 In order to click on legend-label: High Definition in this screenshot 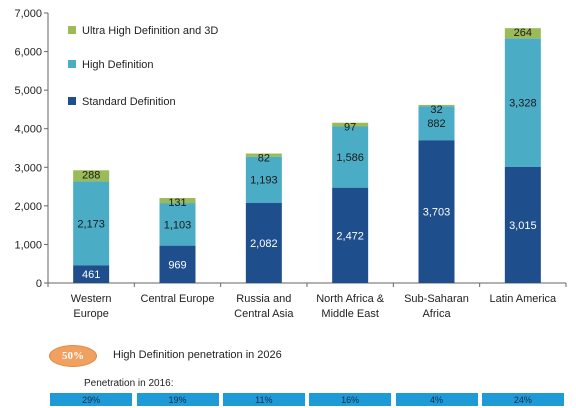, I will do `click(118, 65)`.